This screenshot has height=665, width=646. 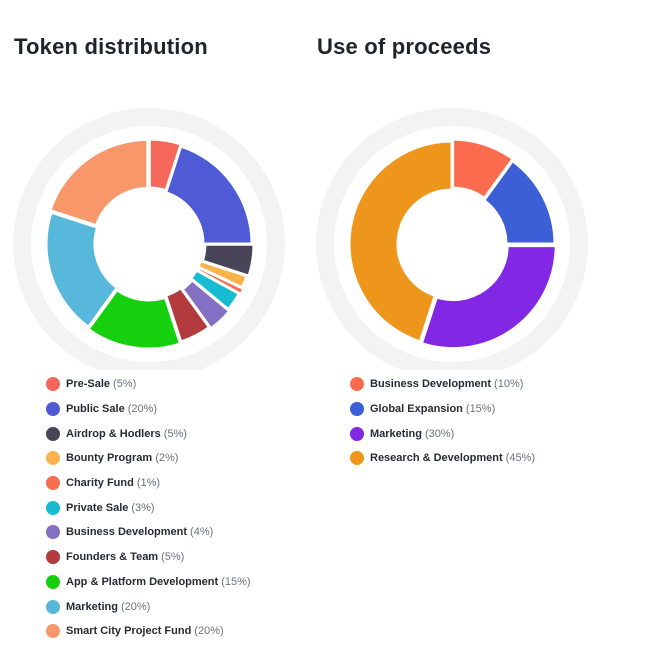 I want to click on legend-percent: (3%), so click(x=143, y=507).